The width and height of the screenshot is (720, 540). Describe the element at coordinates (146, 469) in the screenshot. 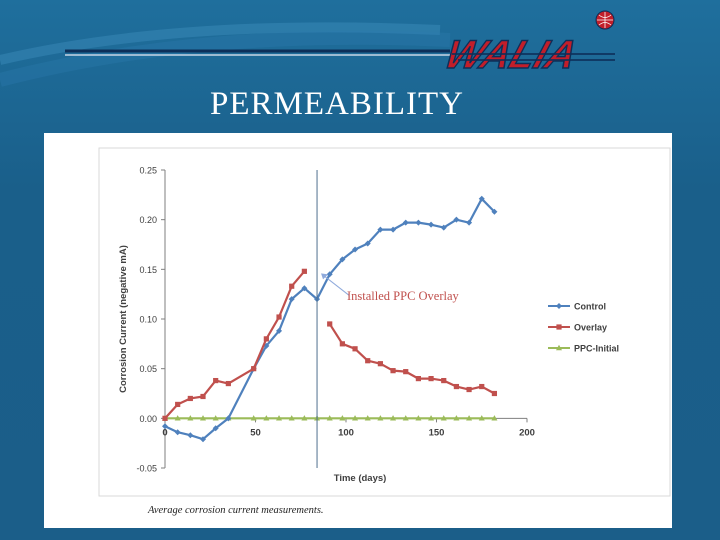

I see `y-tick-label: -0.05` at that location.